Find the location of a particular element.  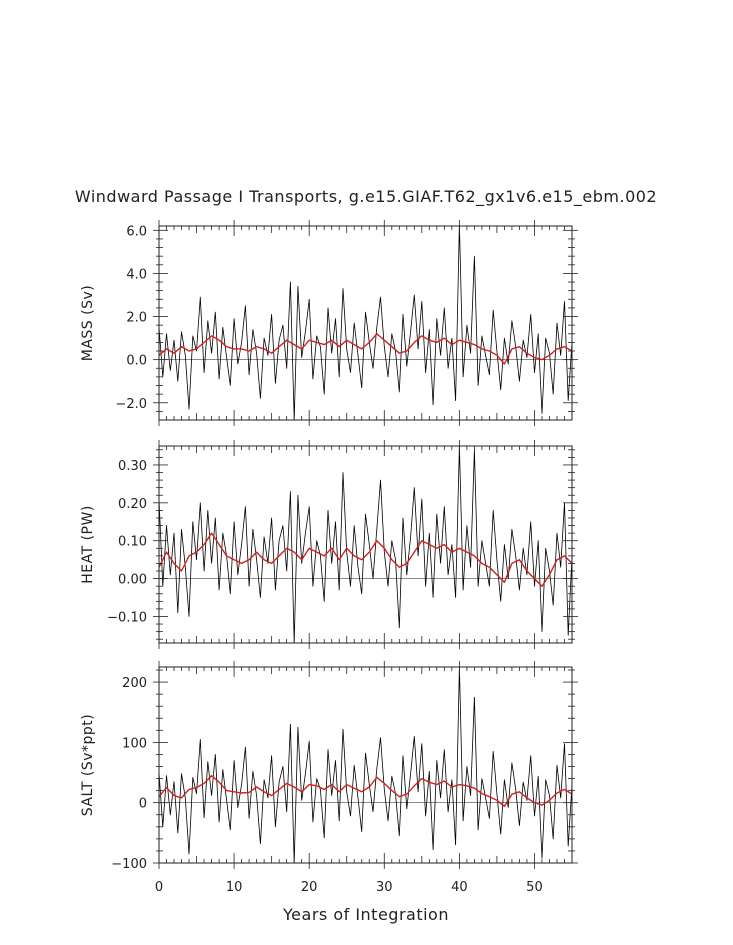

y-tick-label: 0 is located at coordinates (143, 804).